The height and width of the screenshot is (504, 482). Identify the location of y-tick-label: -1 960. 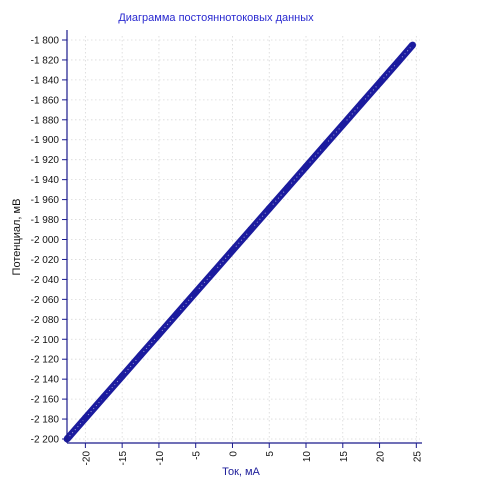
(45, 200).